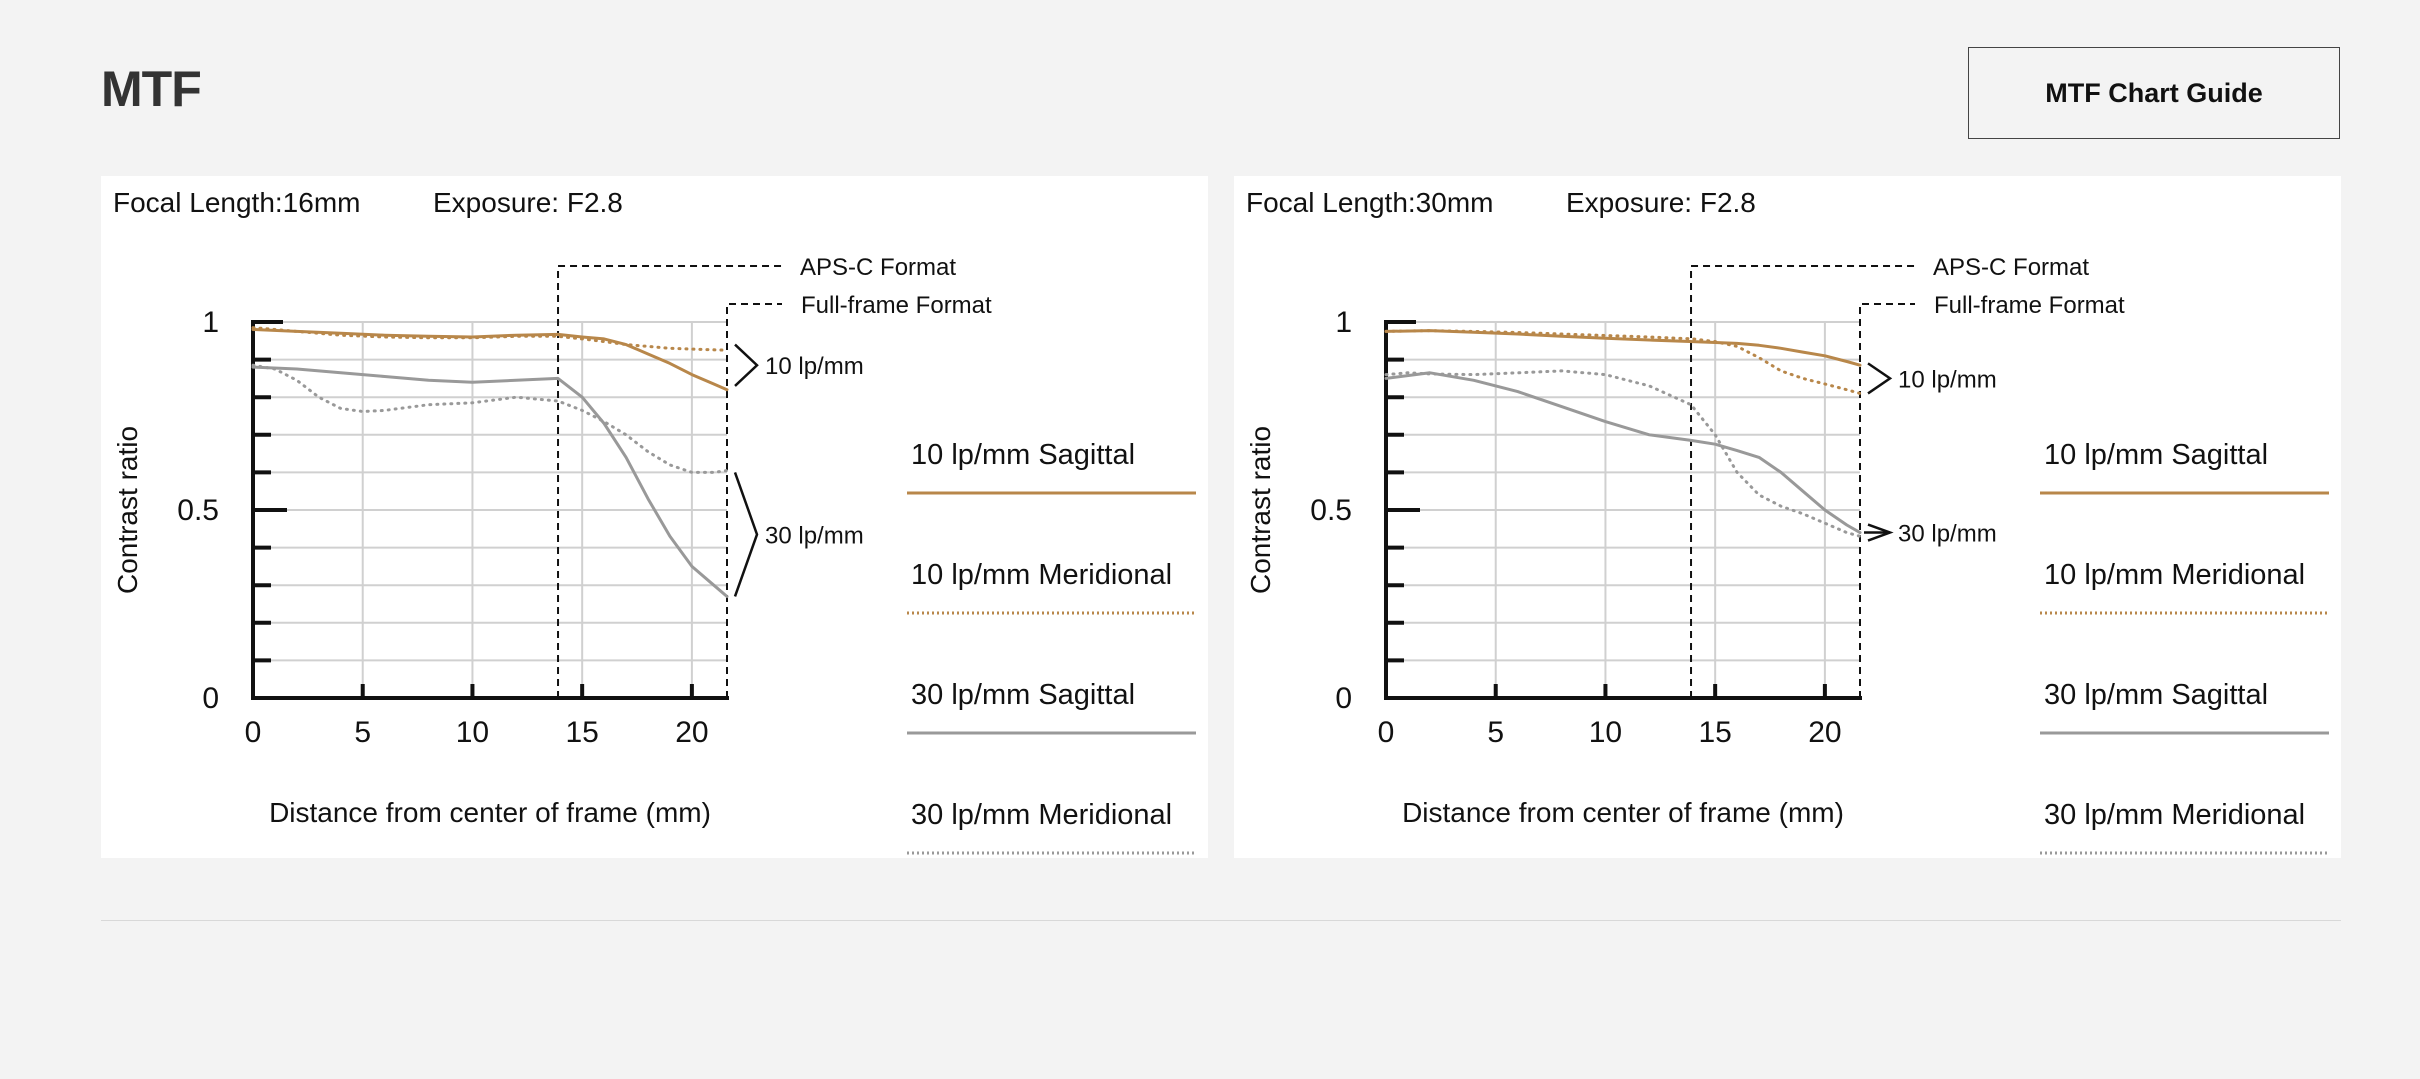  I want to click on series-line-10-lp-mm-meridional, so click(490, 339).